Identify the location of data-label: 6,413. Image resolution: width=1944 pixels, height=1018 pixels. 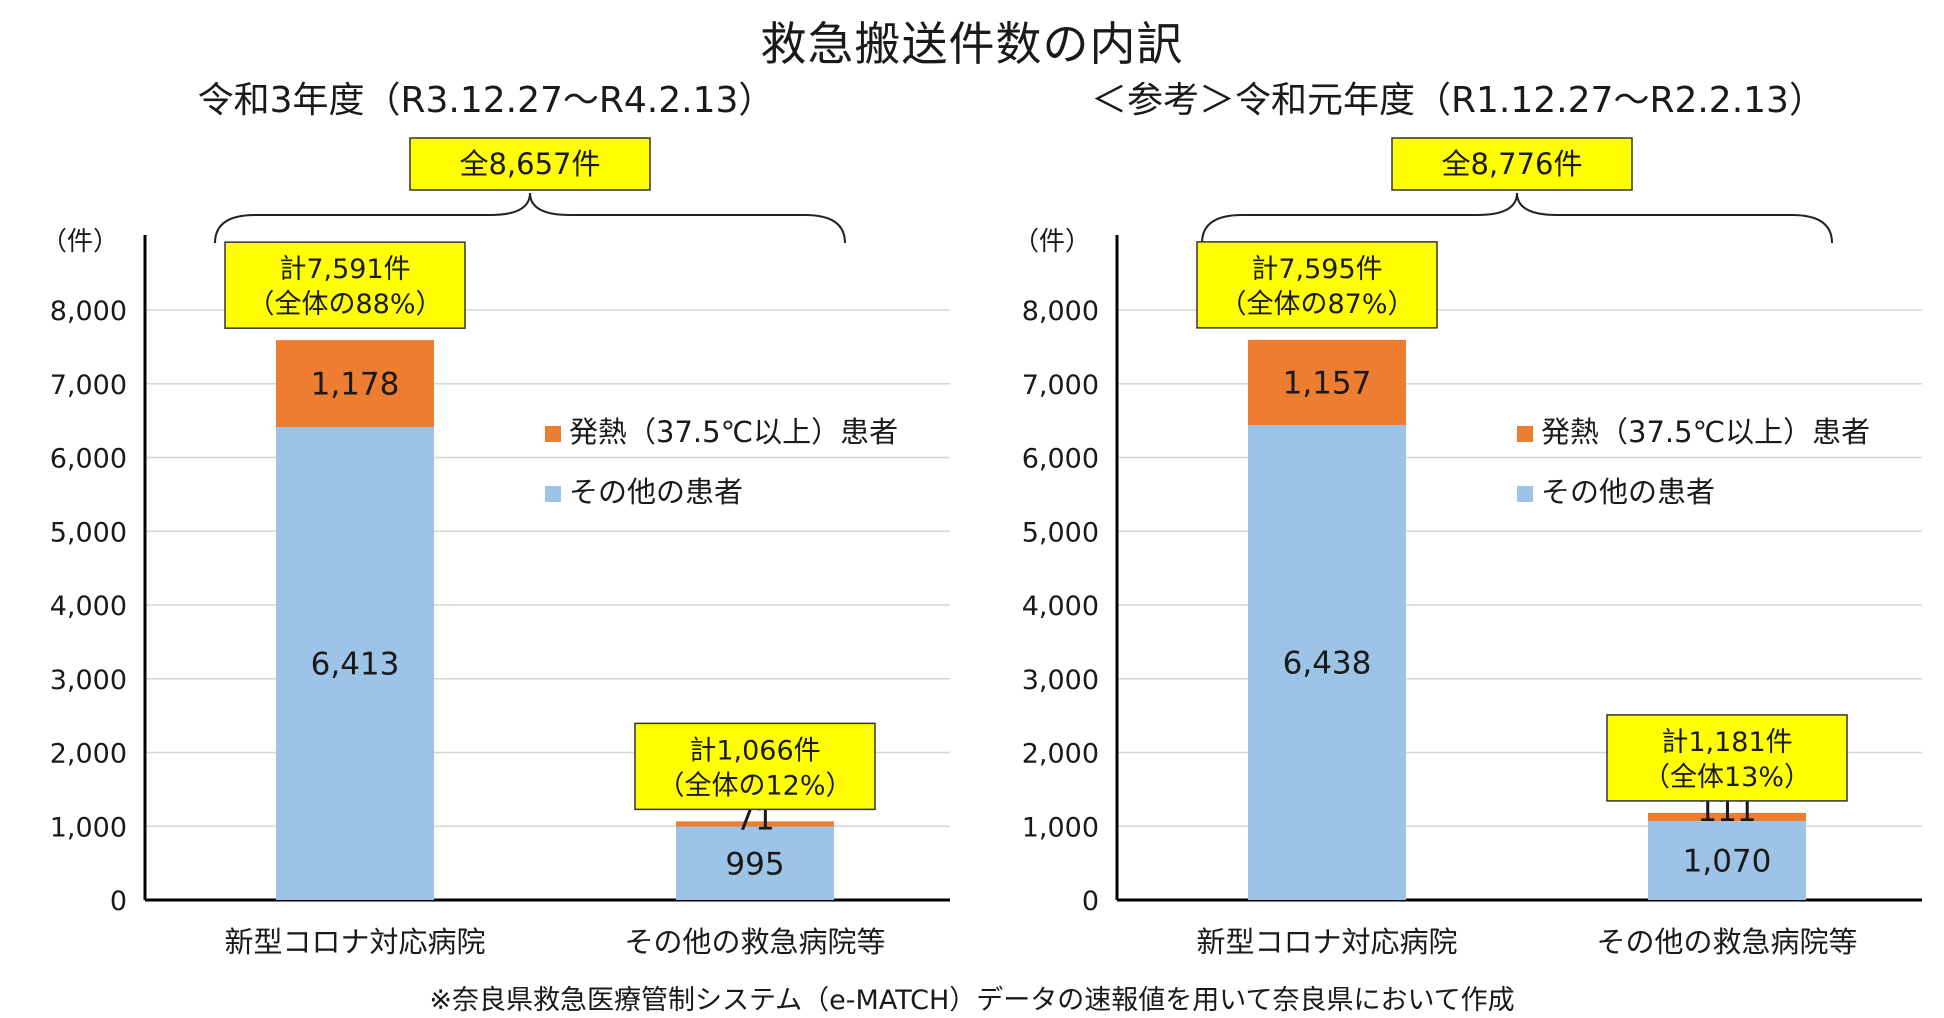
(355, 665).